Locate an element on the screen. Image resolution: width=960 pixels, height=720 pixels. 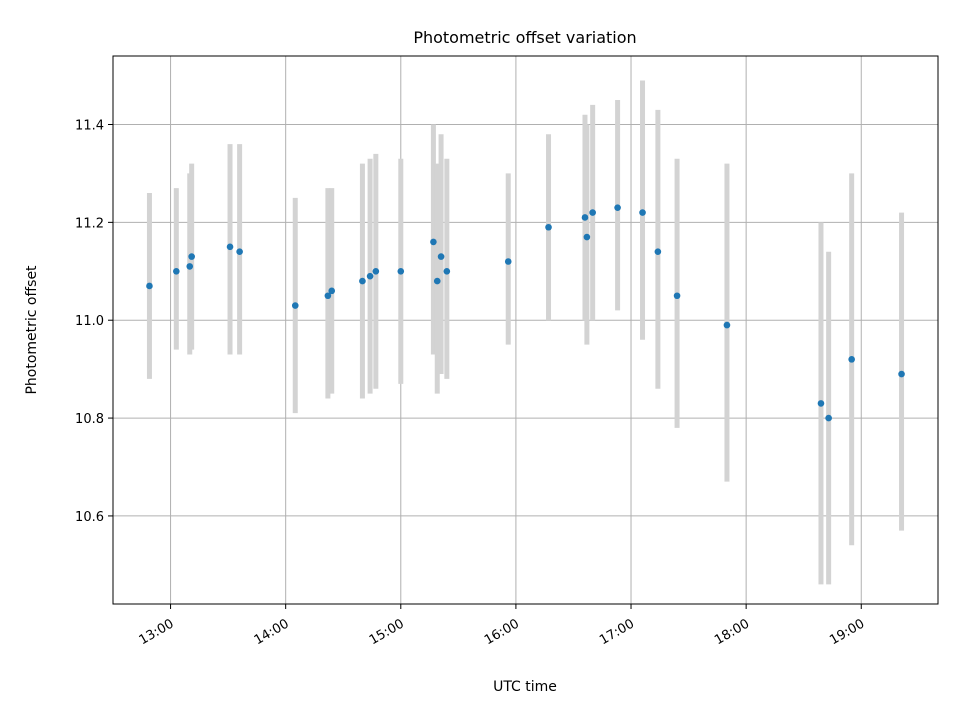
x-tick-label: 13:00 is located at coordinates (157, 632).